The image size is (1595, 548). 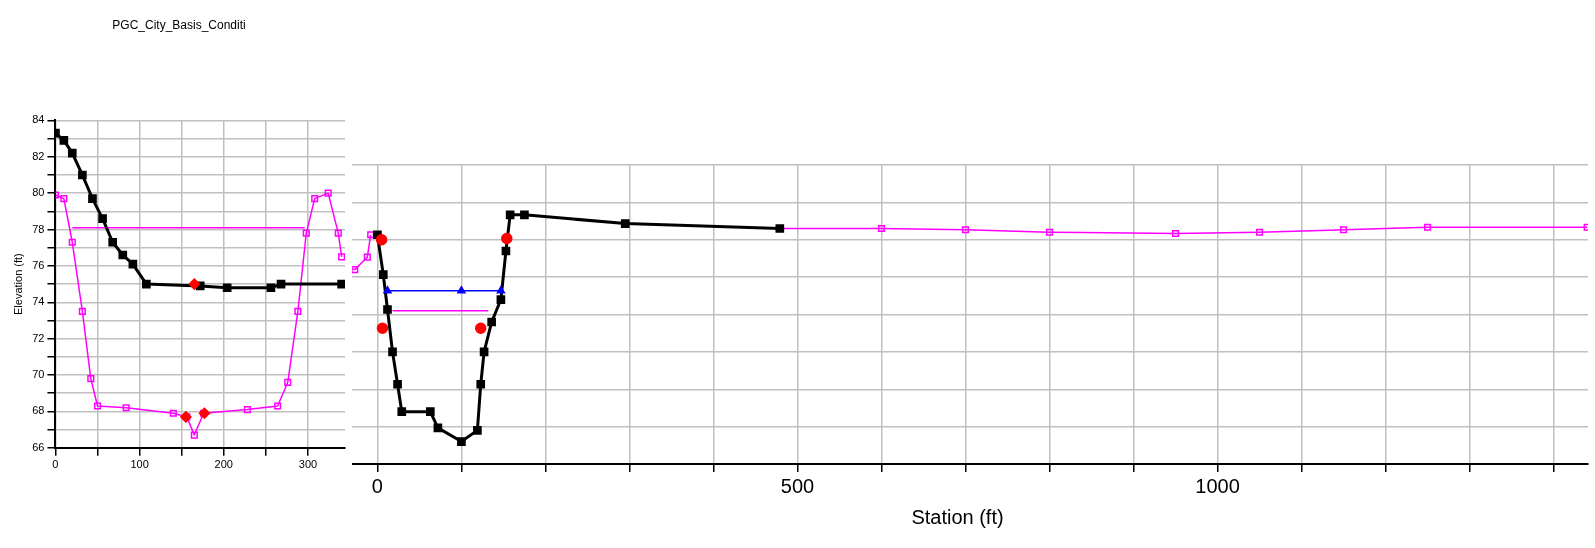 I want to click on y-tick-label: 68, so click(x=38, y=410).